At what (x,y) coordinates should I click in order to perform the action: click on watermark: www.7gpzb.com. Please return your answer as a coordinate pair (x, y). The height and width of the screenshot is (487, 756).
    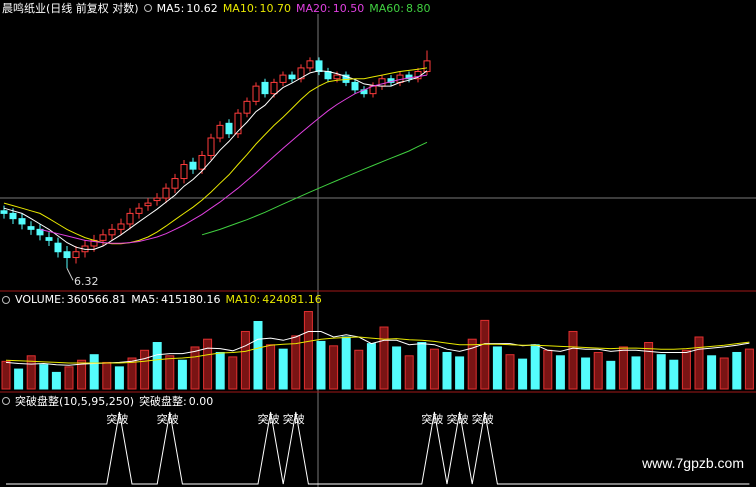
    Looking at the image, I should click on (693, 463).